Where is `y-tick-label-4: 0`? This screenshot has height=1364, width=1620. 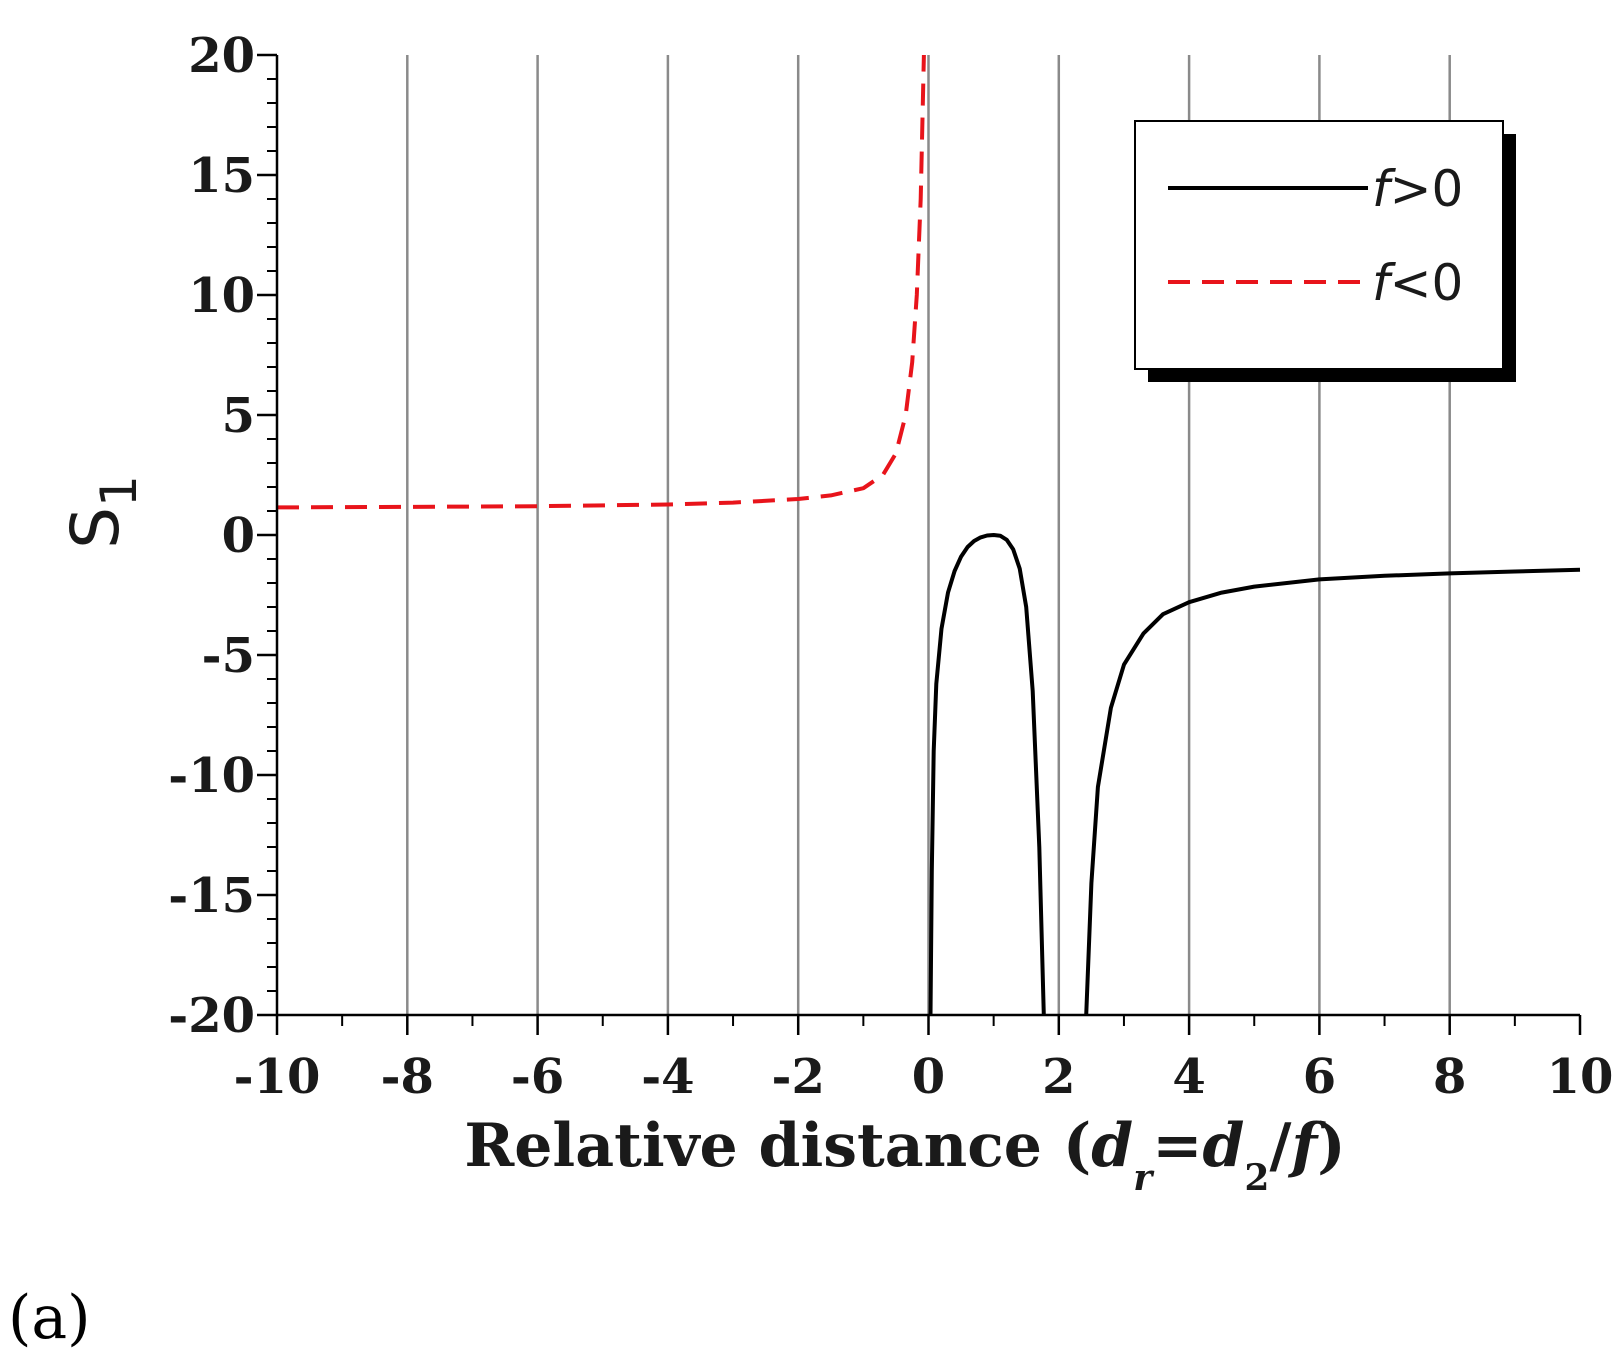
y-tick-label-4: 0 is located at coordinates (238, 536).